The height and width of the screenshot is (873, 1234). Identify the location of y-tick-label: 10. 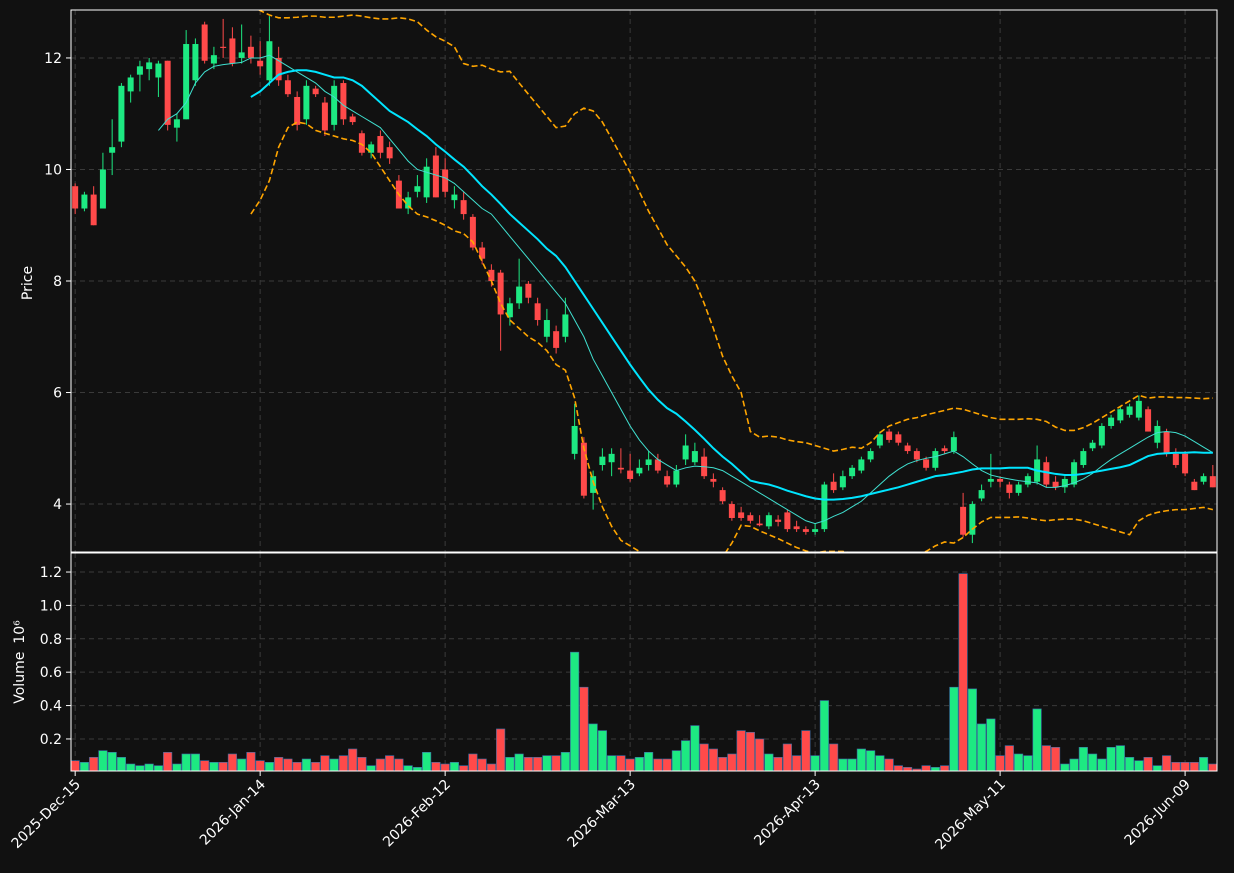
(53, 170).